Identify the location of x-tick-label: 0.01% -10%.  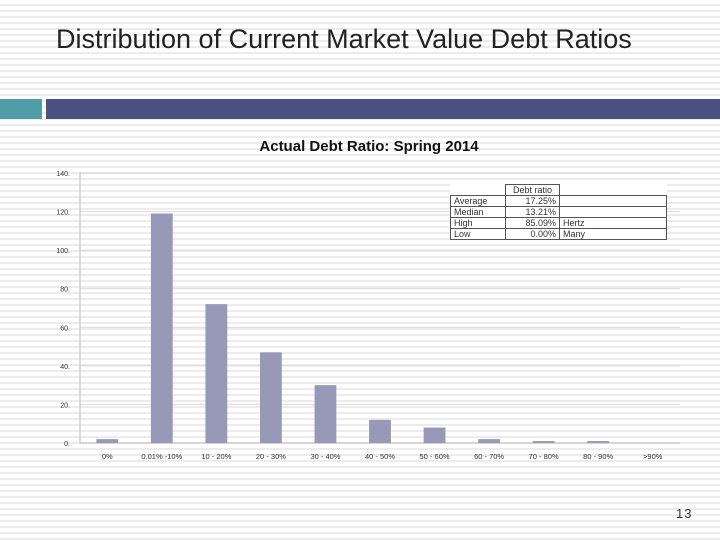
(161, 456).